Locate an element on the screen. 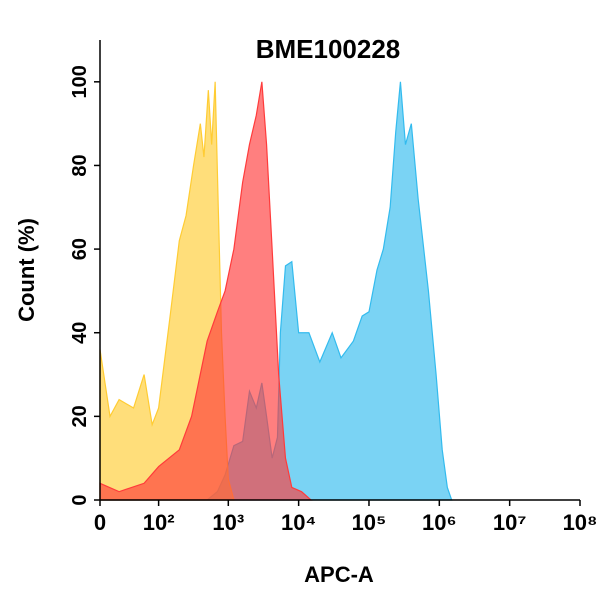 The width and height of the screenshot is (597, 605). x-axis-label: APC-A is located at coordinates (339, 574).